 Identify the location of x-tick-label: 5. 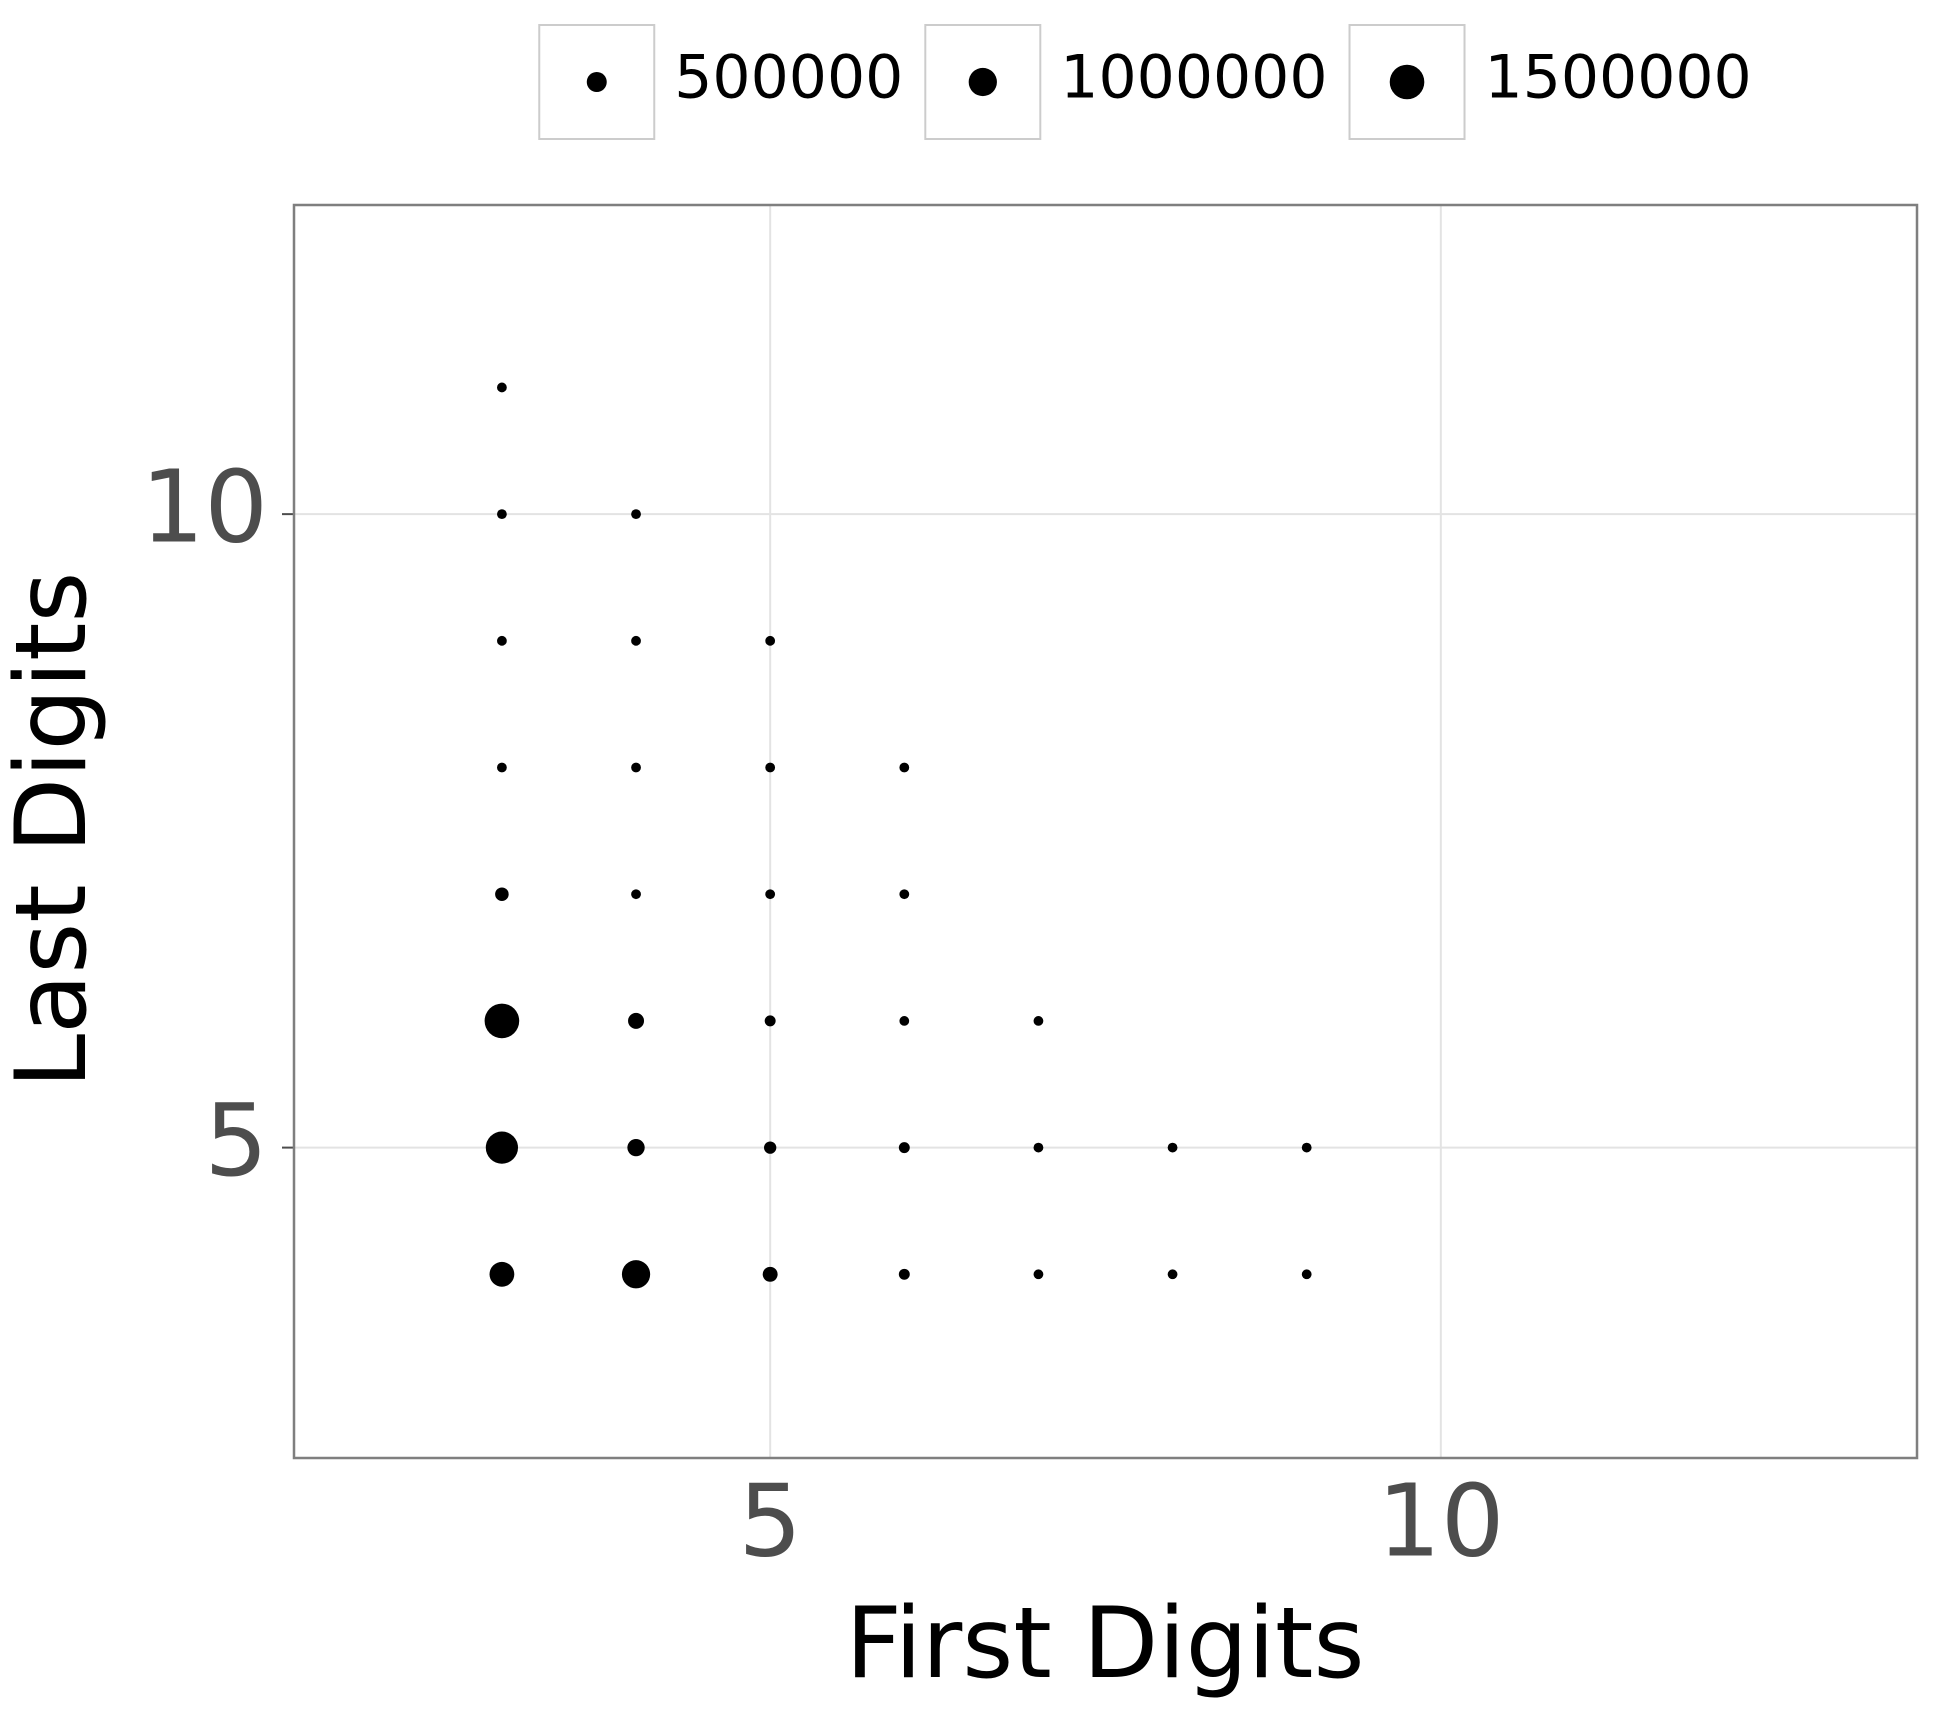
(770, 1520).